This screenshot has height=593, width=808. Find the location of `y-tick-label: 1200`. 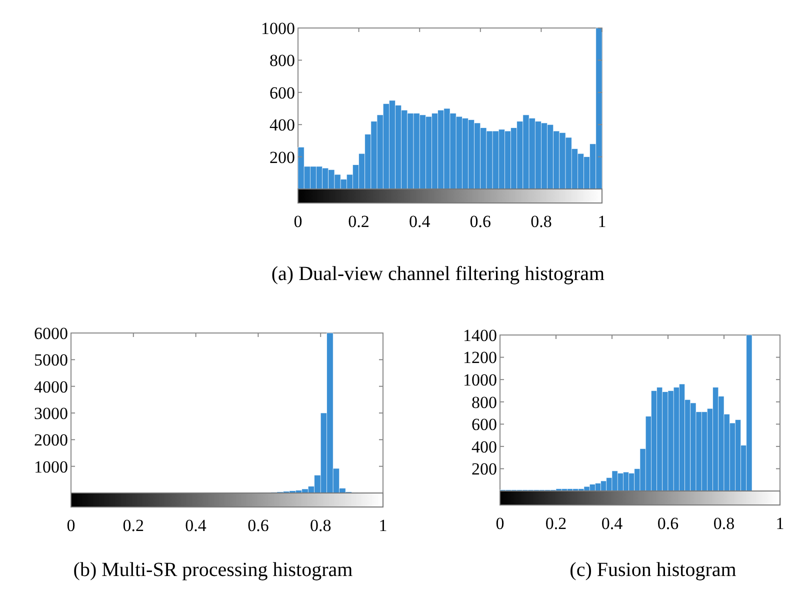

y-tick-label: 1200 is located at coordinates (480, 358).